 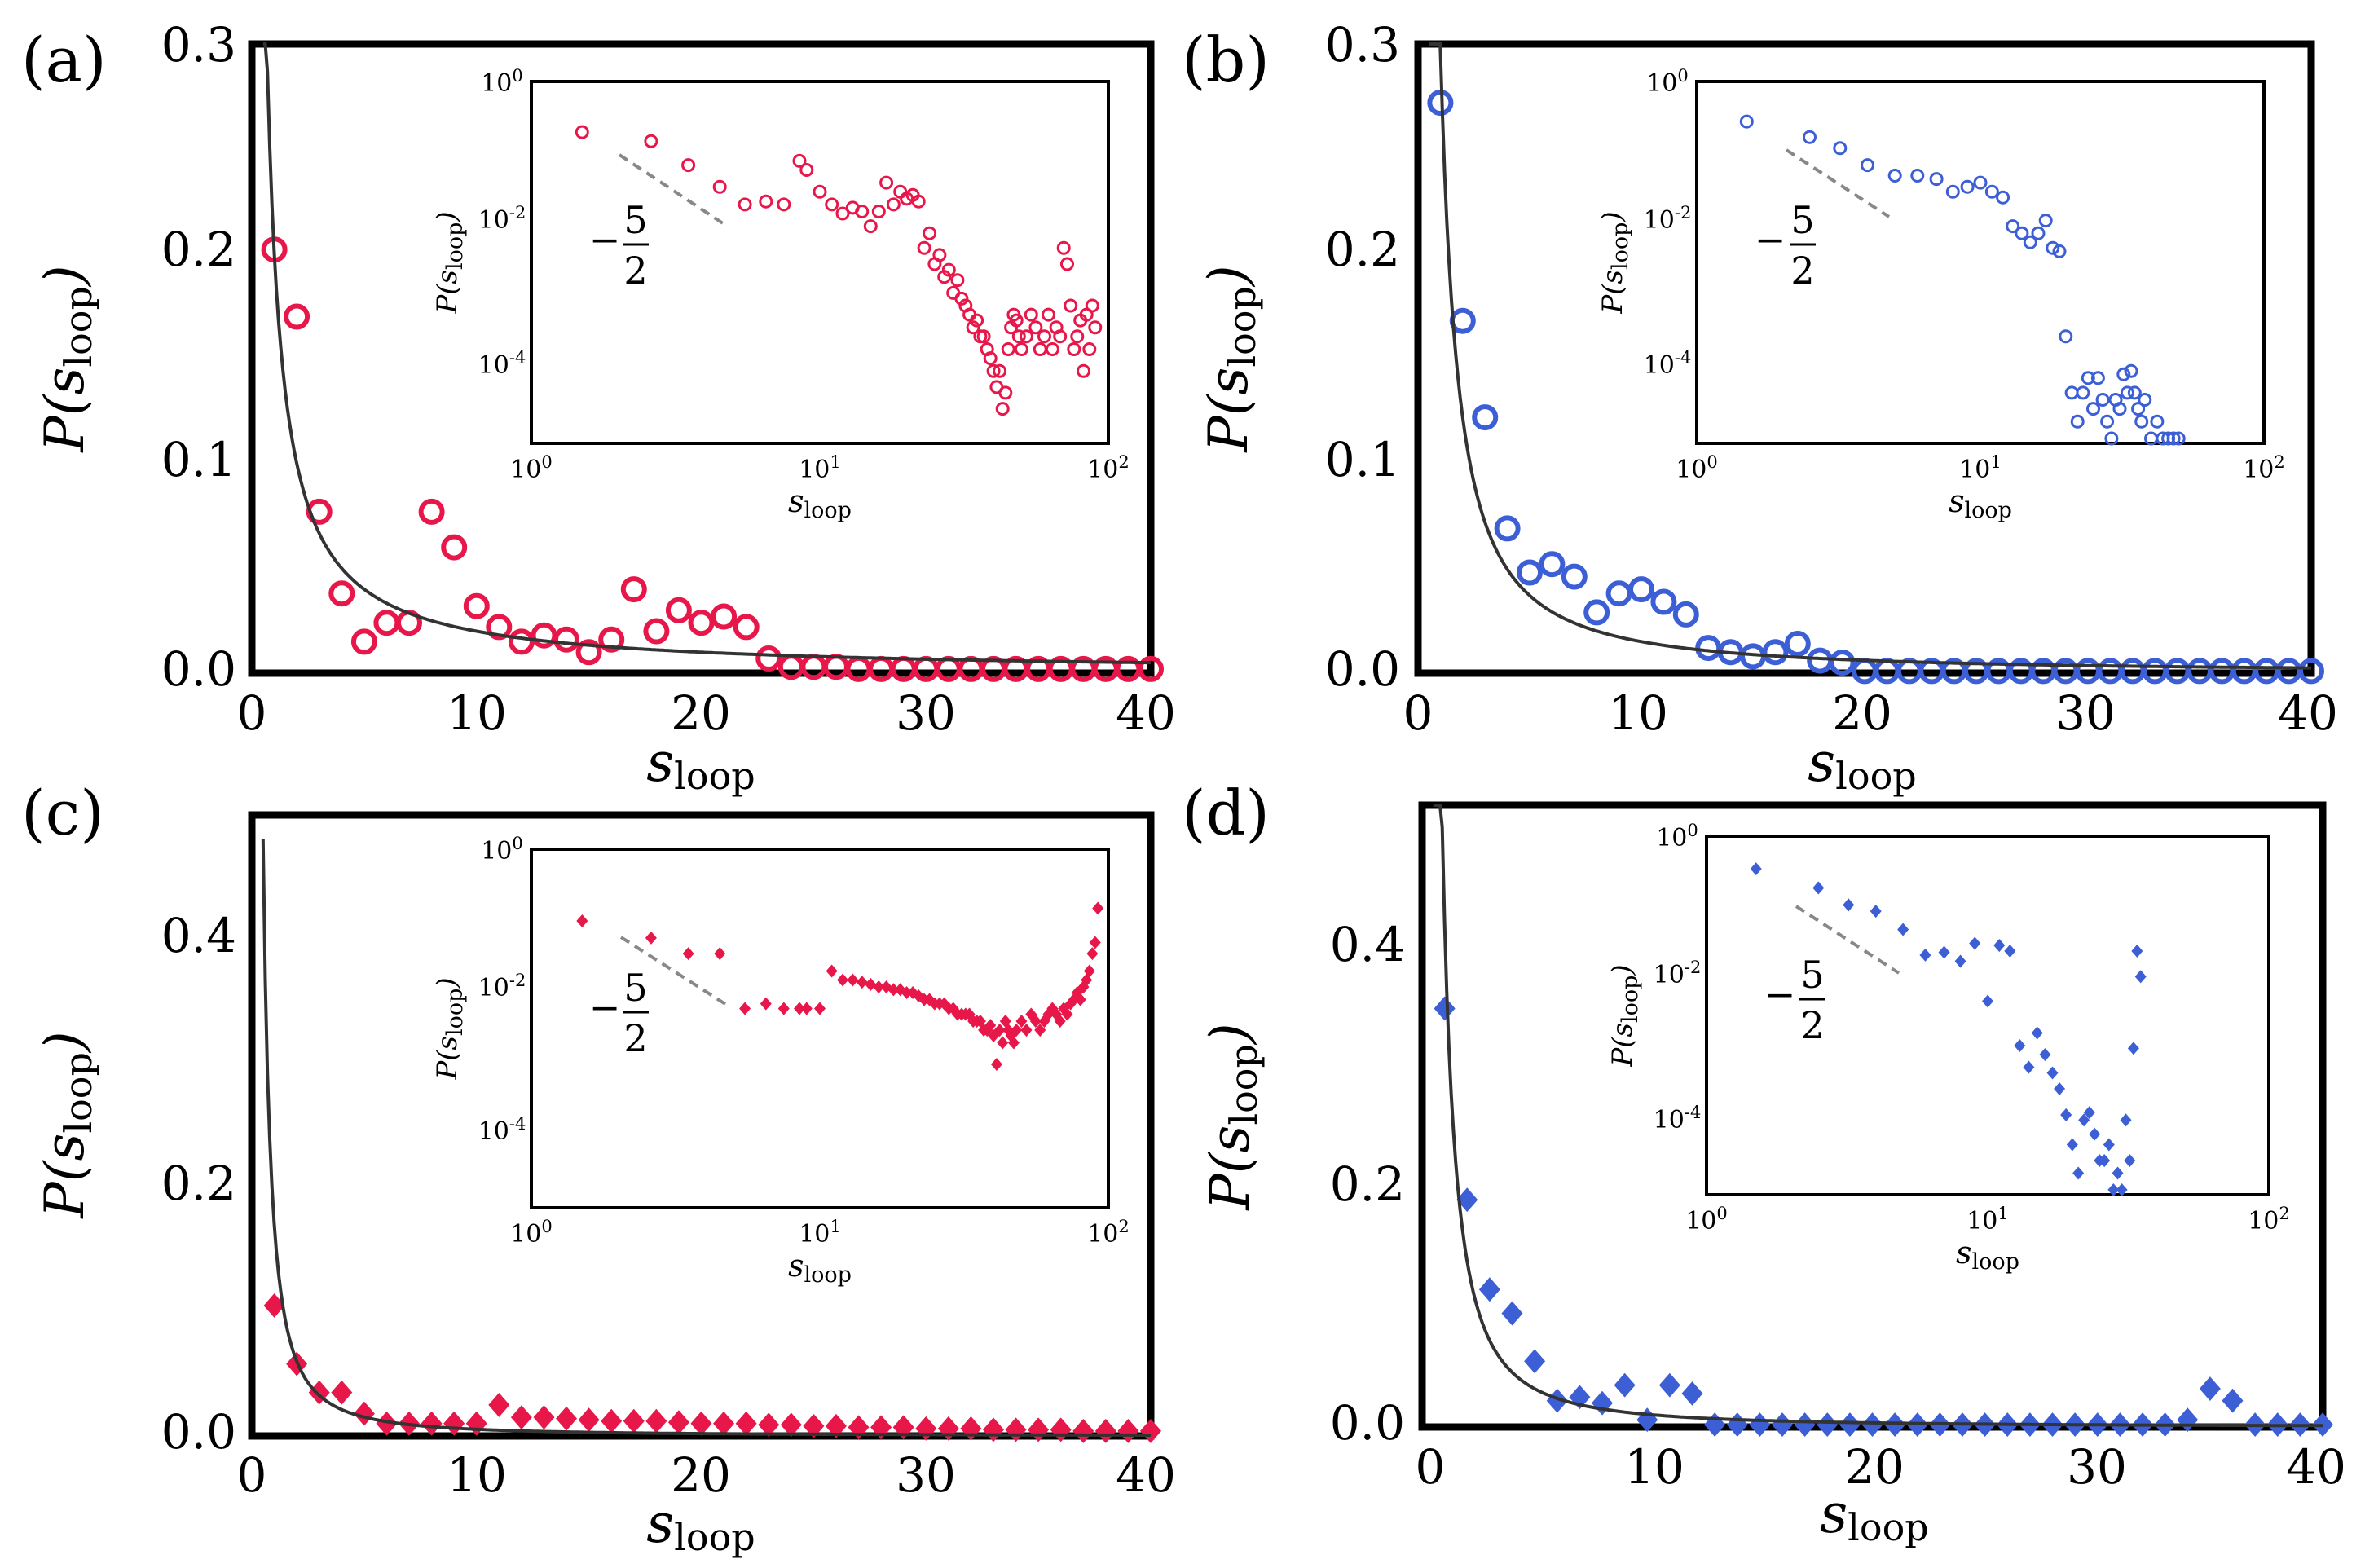 What do you see at coordinates (64, 60) in the screenshot?
I see `panel-label-a: (a)` at bounding box center [64, 60].